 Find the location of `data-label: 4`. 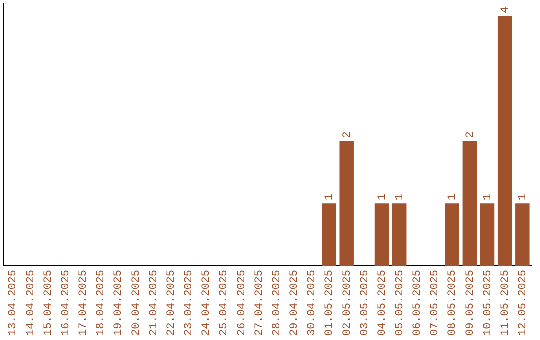

data-label: 4 is located at coordinates (506, 10).